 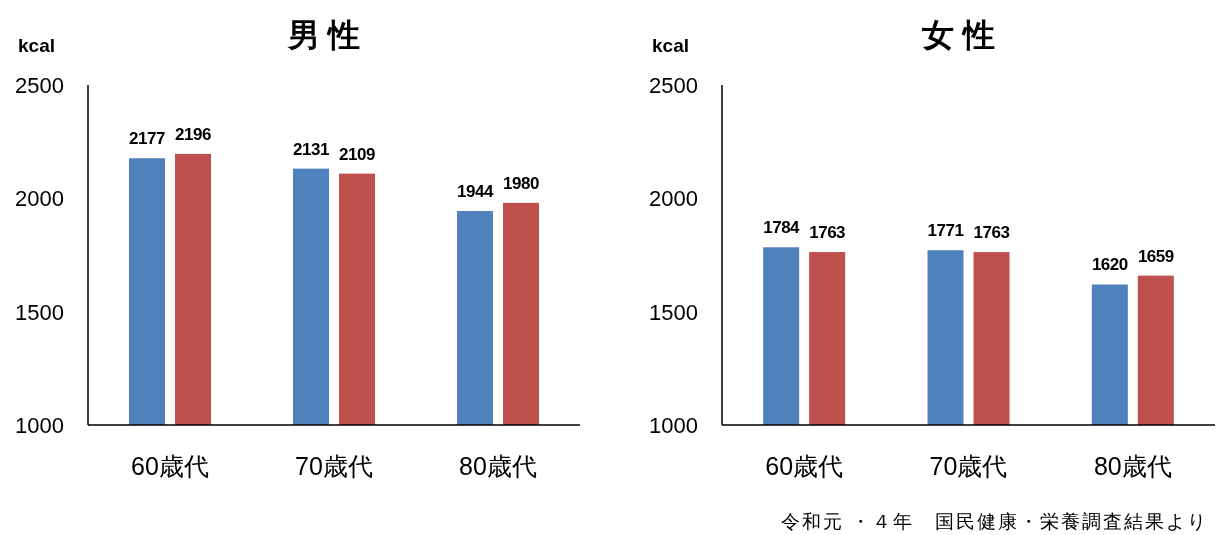 I want to click on data-label: 1944, so click(x=475, y=192).